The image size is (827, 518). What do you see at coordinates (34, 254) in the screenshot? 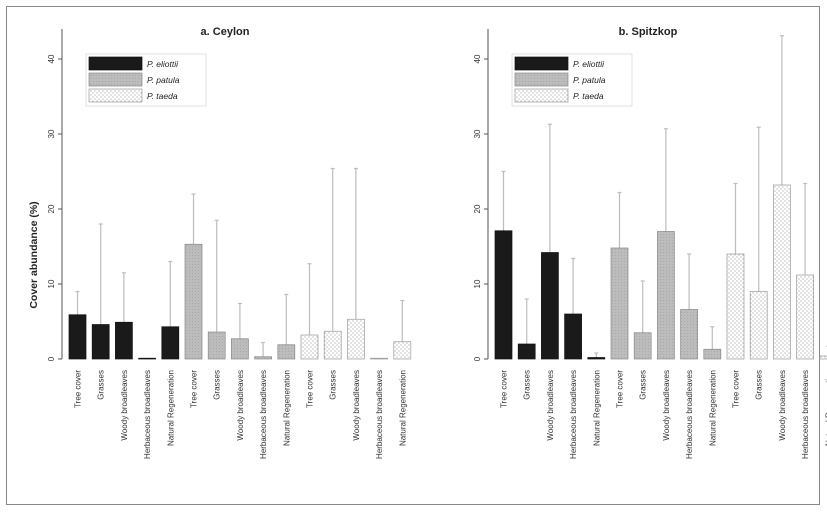
I see `y-axis-label: Cover abundance (%)` at bounding box center [34, 254].